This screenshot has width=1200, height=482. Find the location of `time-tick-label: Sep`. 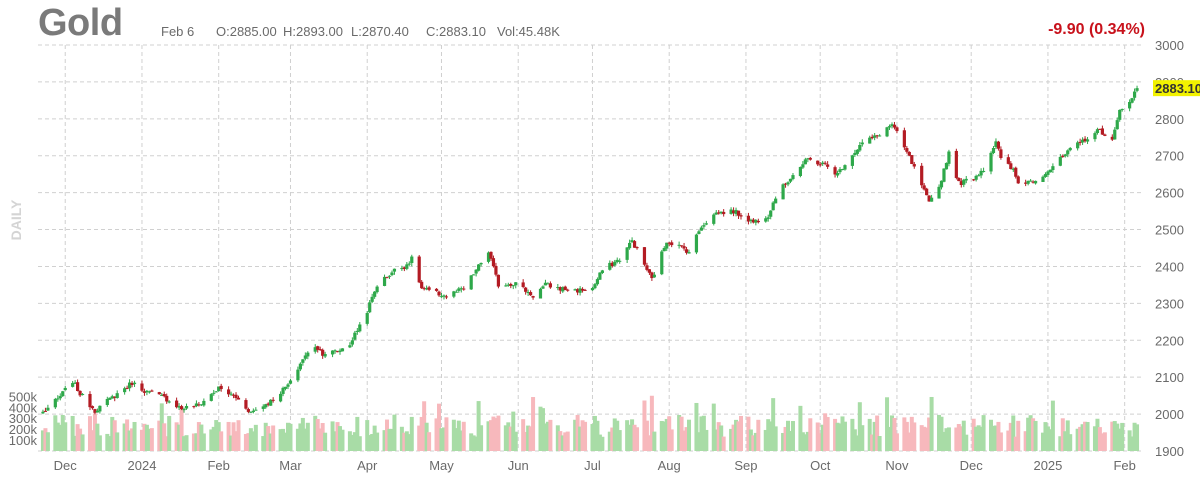

time-tick-label: Sep is located at coordinates (745, 465).